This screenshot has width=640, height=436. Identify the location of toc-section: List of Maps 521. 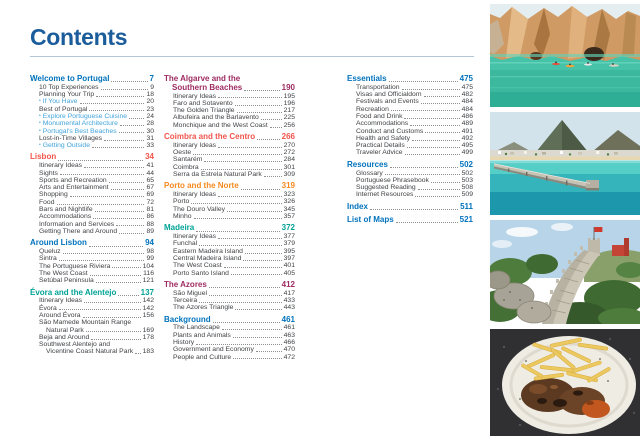
(410, 220).